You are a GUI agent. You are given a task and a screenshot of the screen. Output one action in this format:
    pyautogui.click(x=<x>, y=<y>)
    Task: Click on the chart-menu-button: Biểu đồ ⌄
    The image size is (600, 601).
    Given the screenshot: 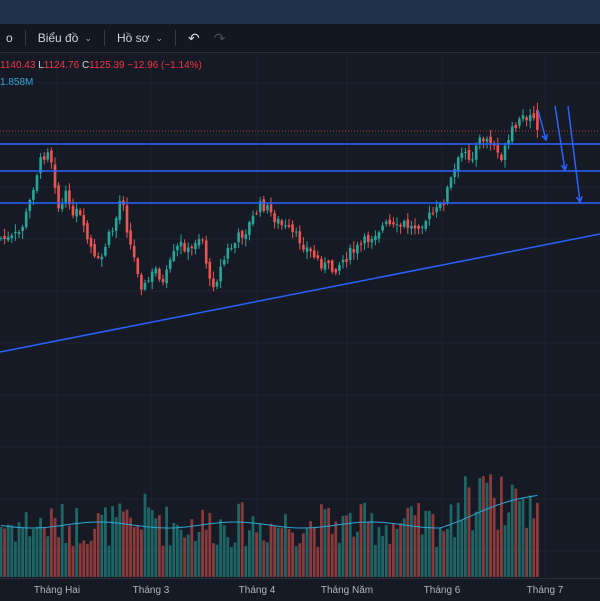 What is the action you would take?
    pyautogui.click(x=65, y=38)
    